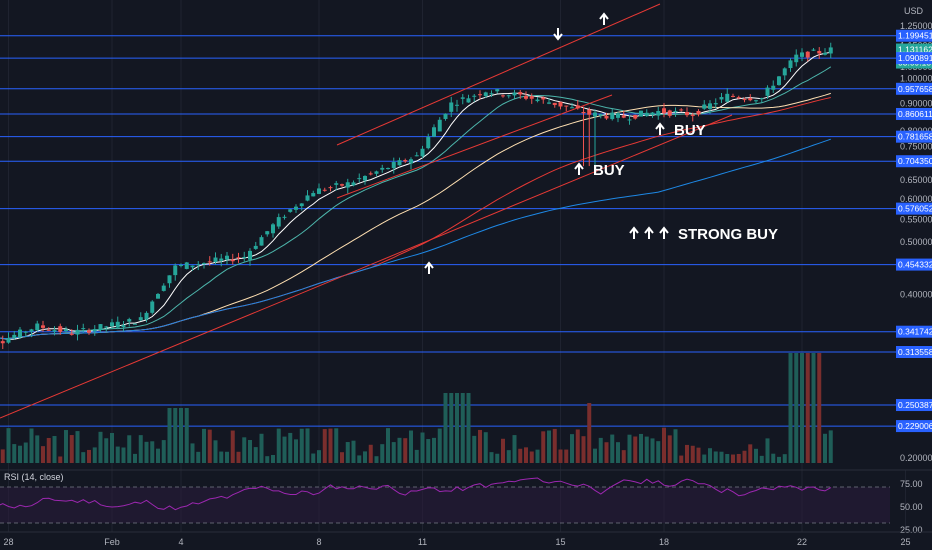 This screenshot has height=550, width=932. What do you see at coordinates (34, 477) in the screenshot?
I see `rsi-label: RSI (14, close)` at bounding box center [34, 477].